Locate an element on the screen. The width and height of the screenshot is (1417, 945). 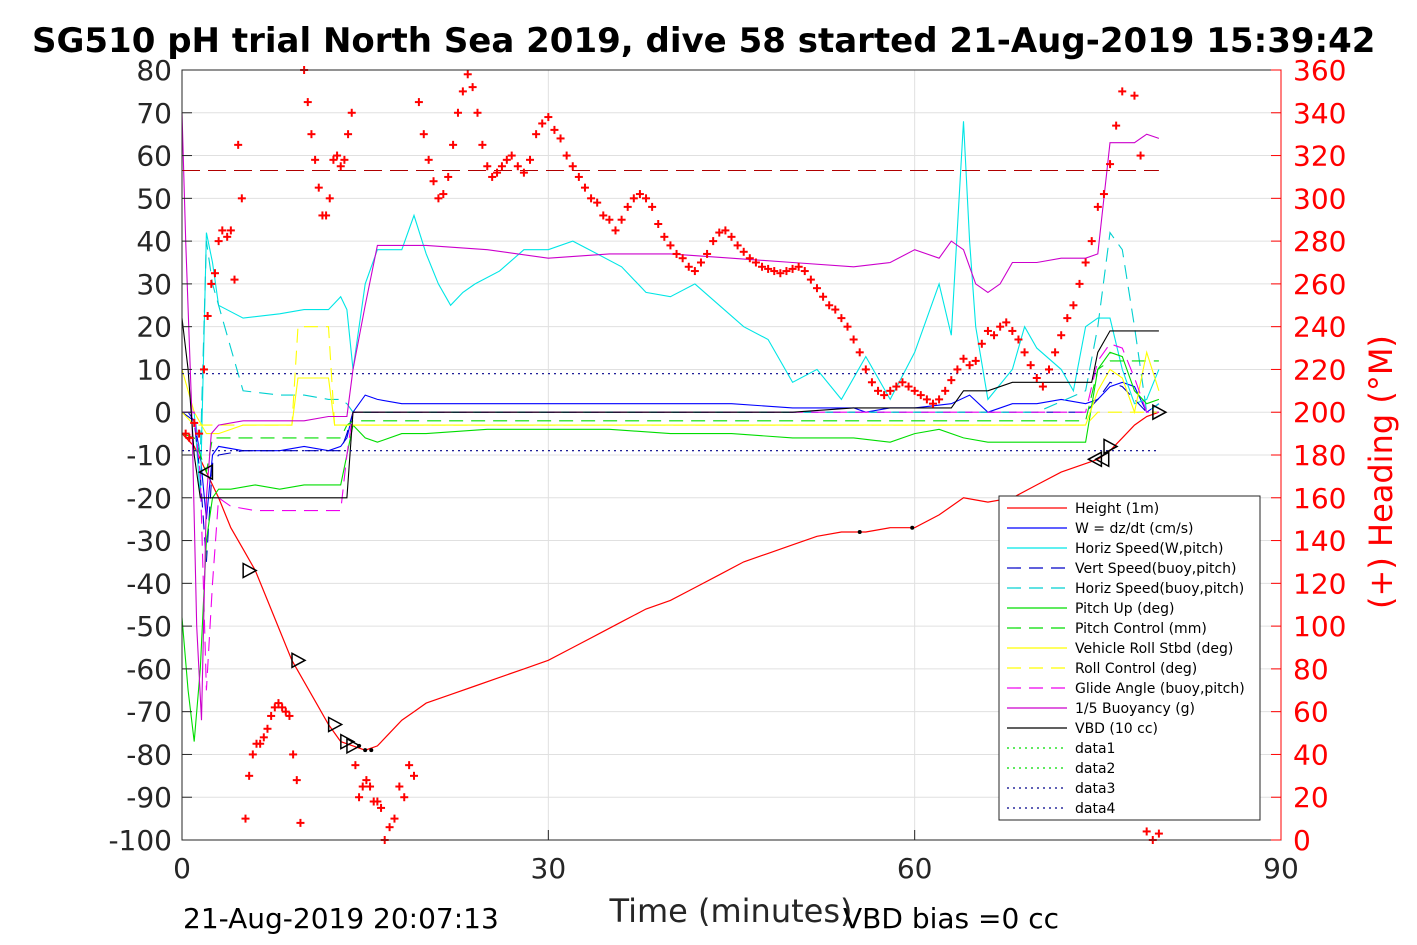
y-right-tick-label: 180 is located at coordinates (1319, 455).